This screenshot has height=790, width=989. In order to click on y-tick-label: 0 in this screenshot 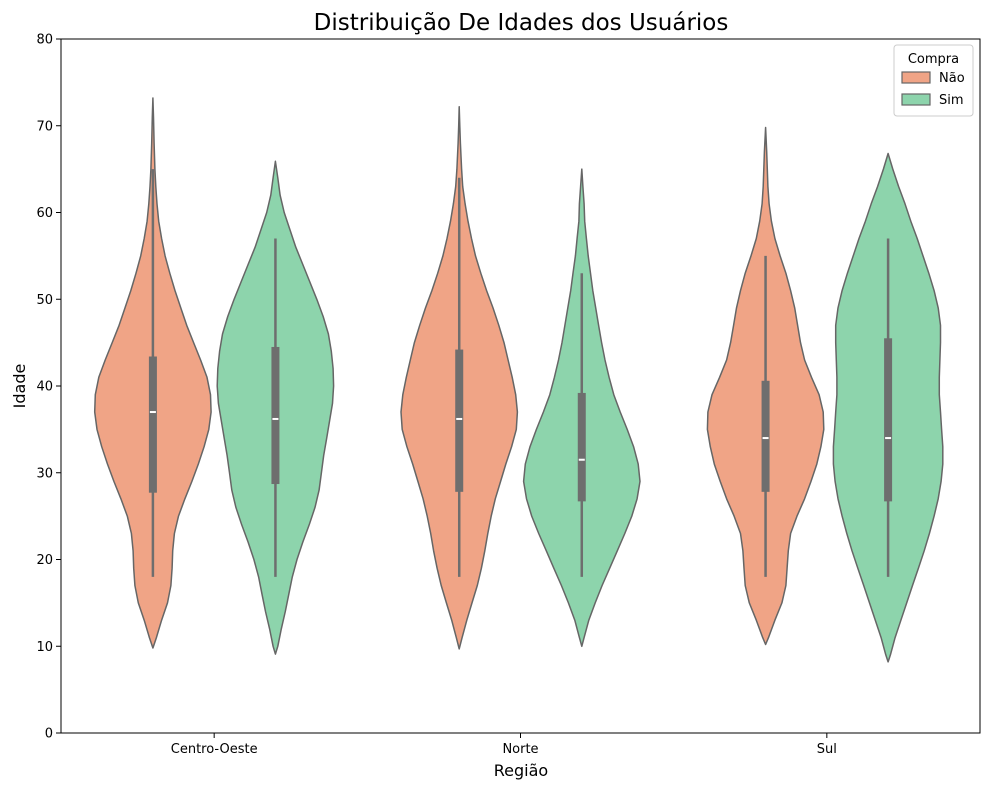, I will do `click(49, 734)`.